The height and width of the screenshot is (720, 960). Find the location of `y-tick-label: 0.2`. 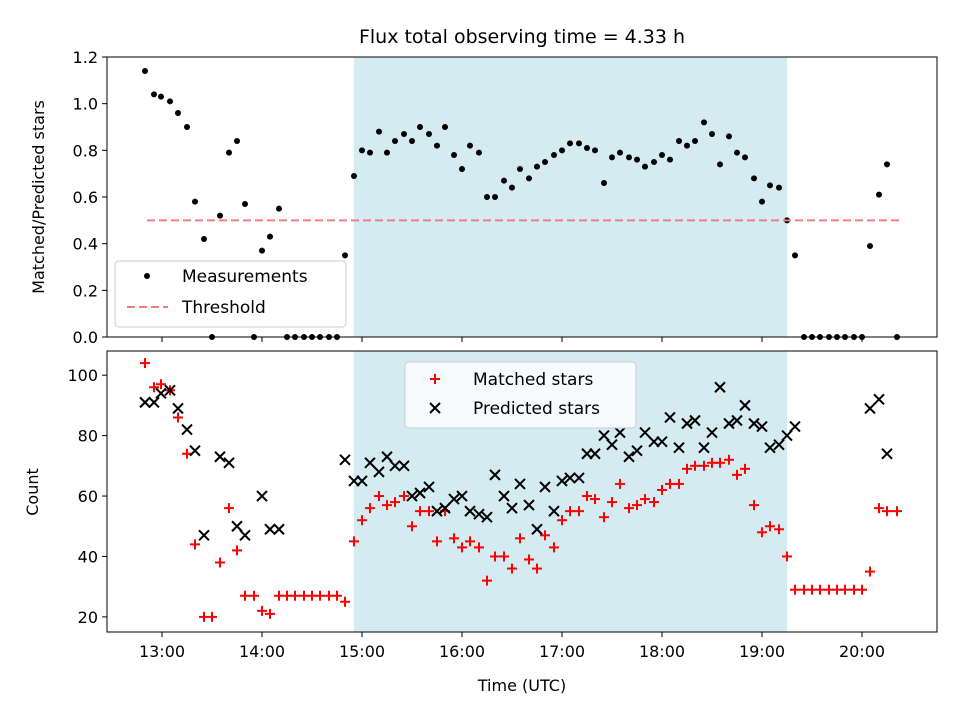

y-tick-label: 0.2 is located at coordinates (85, 290).